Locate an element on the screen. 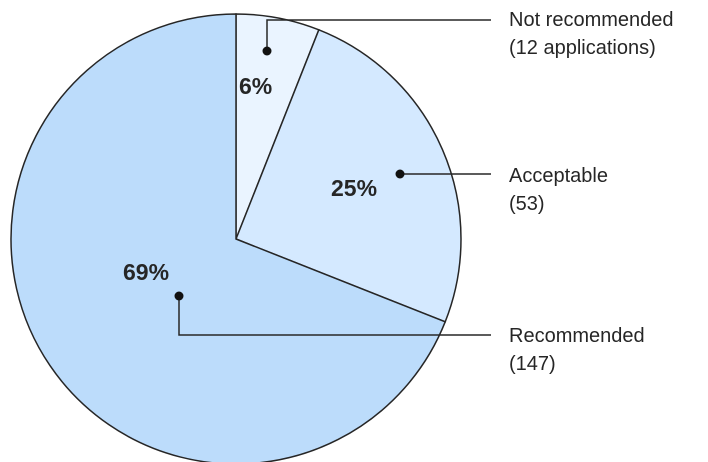 Image resolution: width=708 pixels, height=462 pixels. legend-recommended-title: Recommended is located at coordinates (577, 336).